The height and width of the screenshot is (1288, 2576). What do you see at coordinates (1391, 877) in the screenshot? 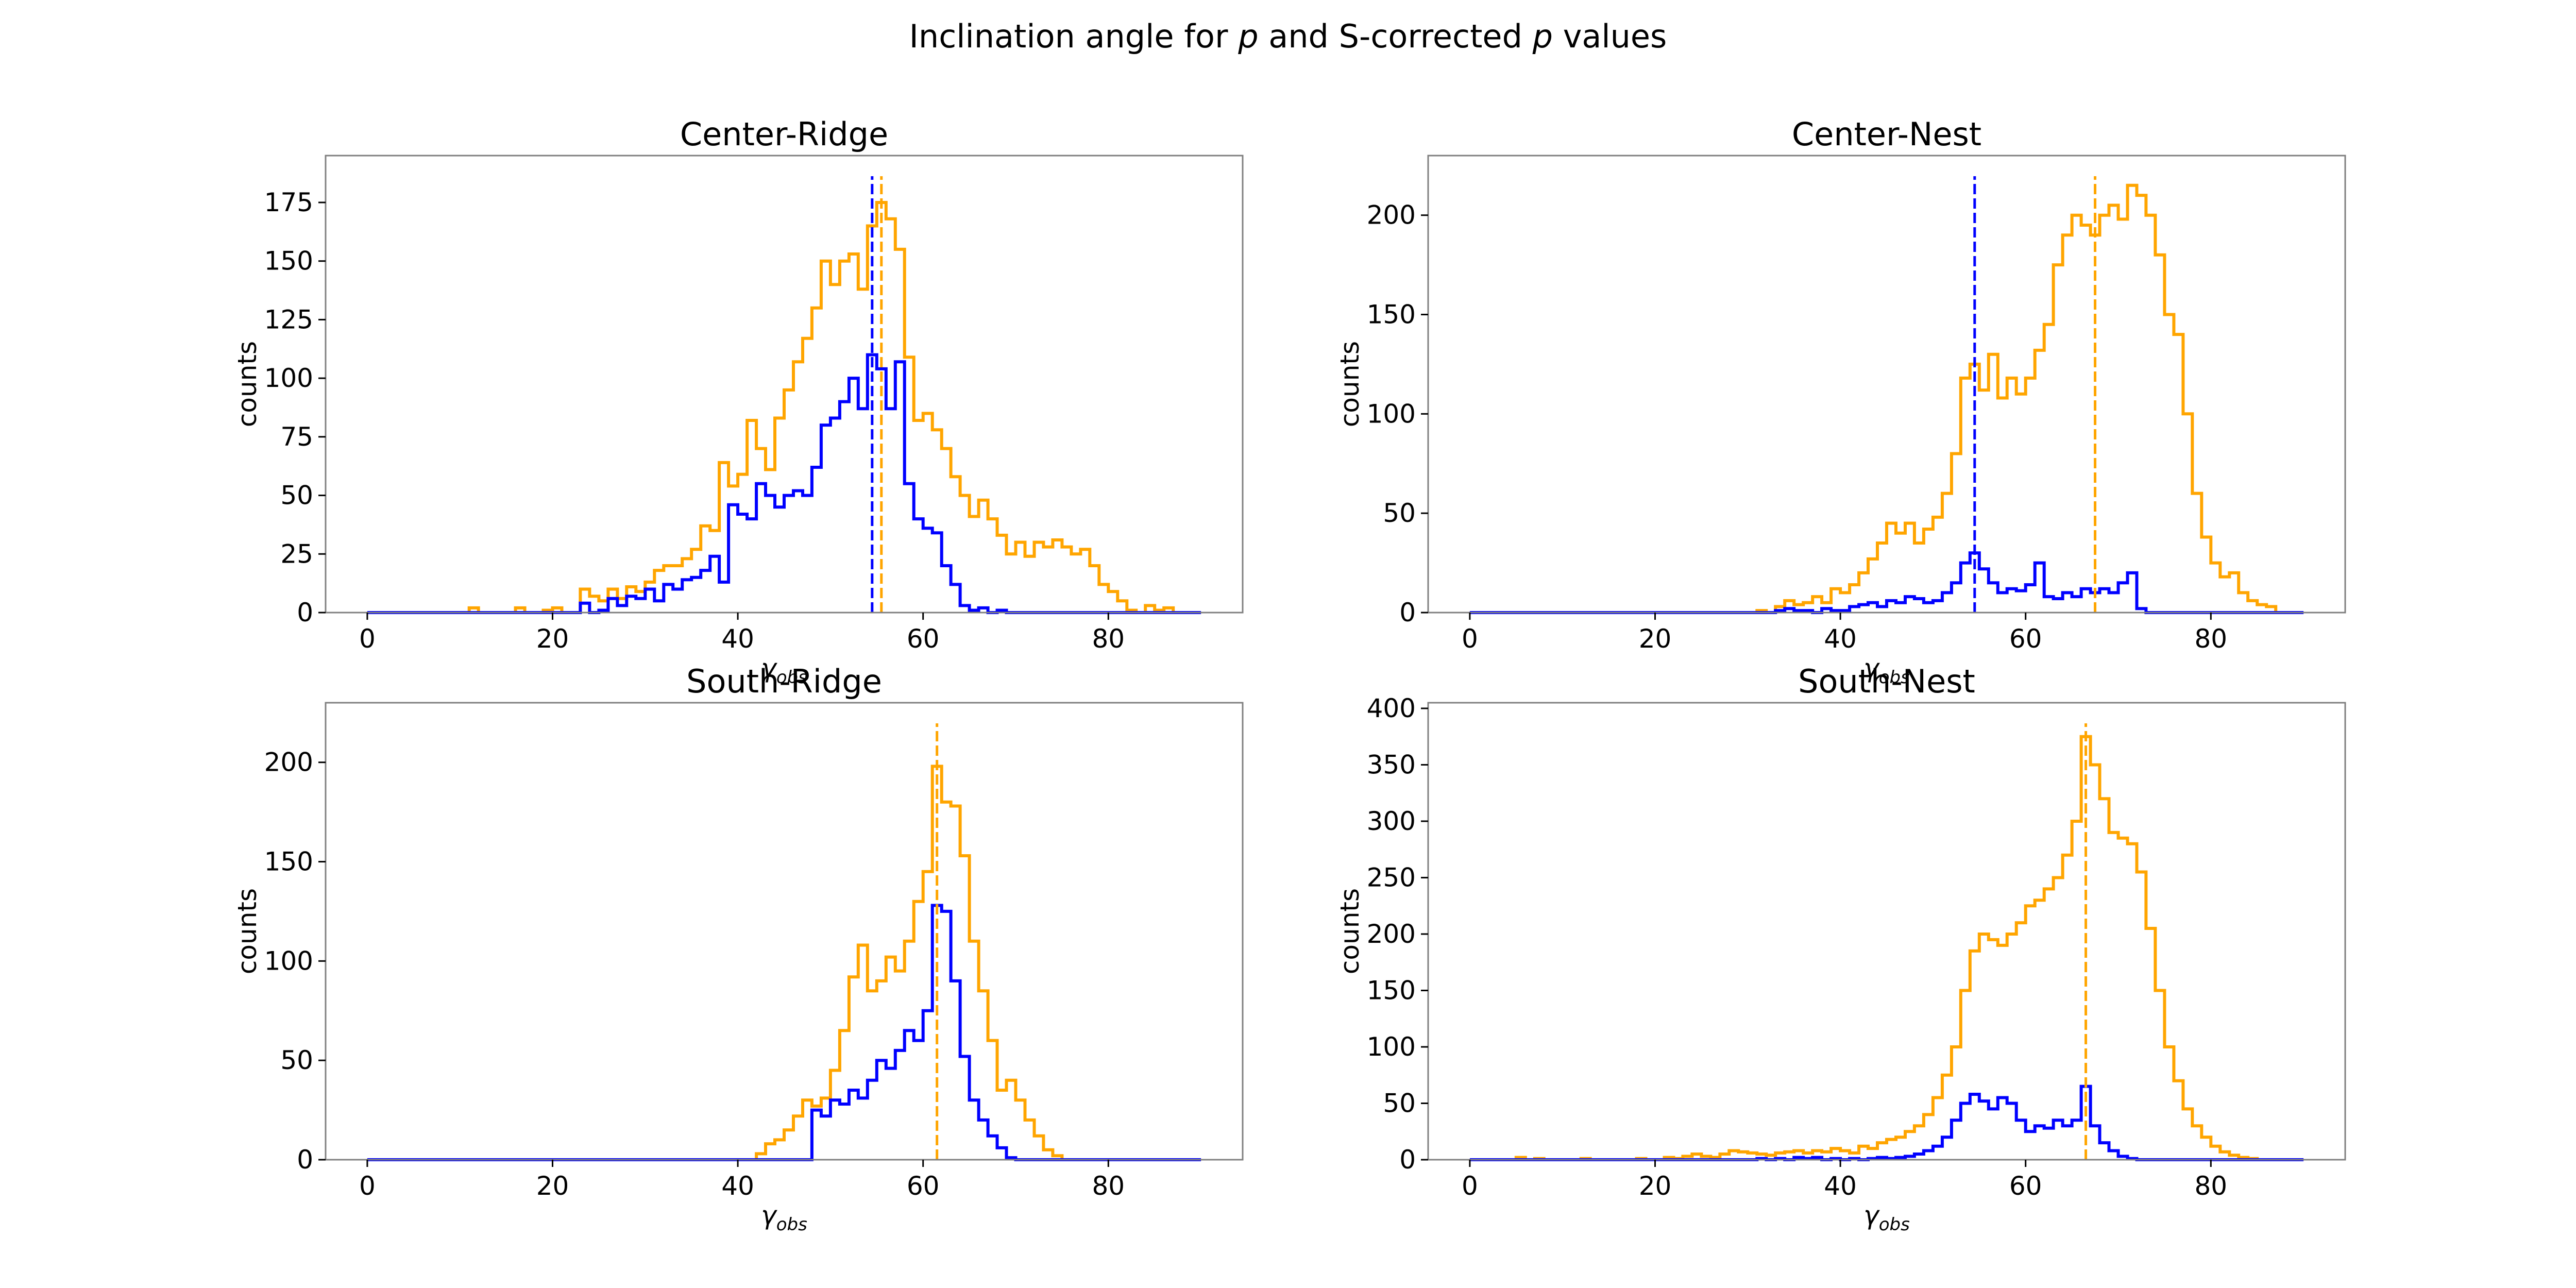
I see `y-tick-label: 250` at bounding box center [1391, 877].